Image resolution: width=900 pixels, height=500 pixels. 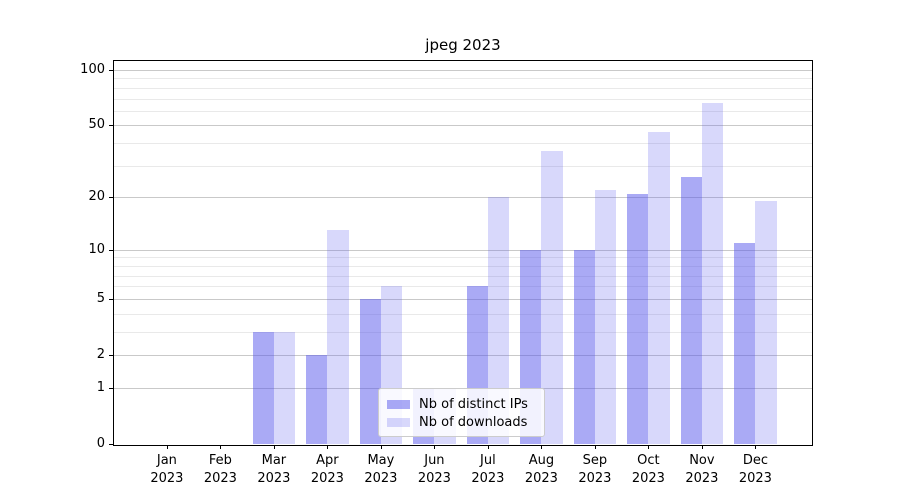 What do you see at coordinates (498, 320) in the screenshot?
I see `bar-downloads-jul` at bounding box center [498, 320].